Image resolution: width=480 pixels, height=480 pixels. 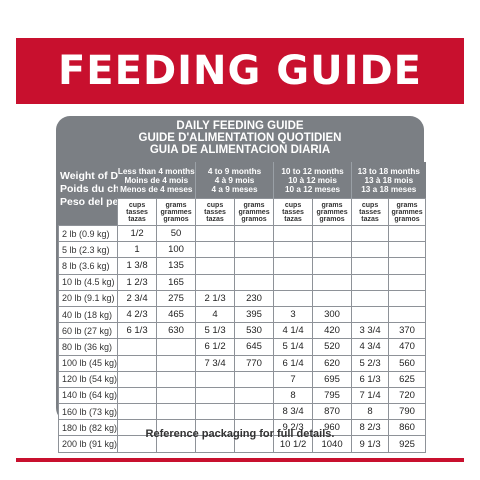 I want to click on grams-cell: 795, so click(x=332, y=395).